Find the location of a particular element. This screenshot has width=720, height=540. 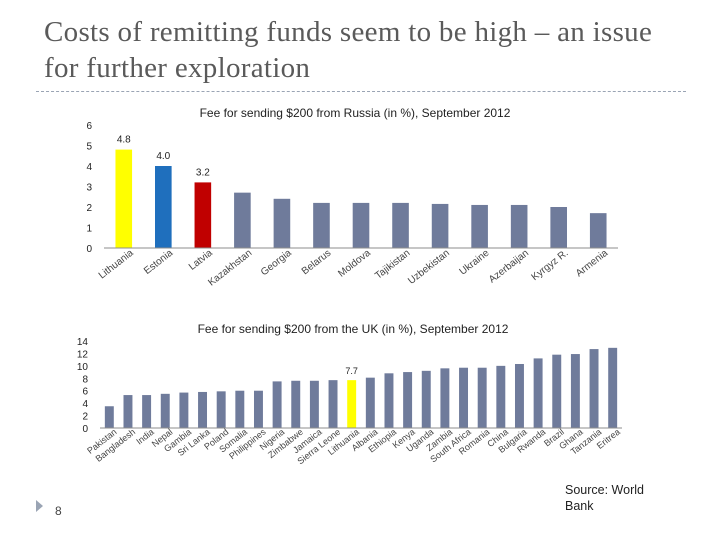

russia-ytick-label: 1 is located at coordinates (89, 229).